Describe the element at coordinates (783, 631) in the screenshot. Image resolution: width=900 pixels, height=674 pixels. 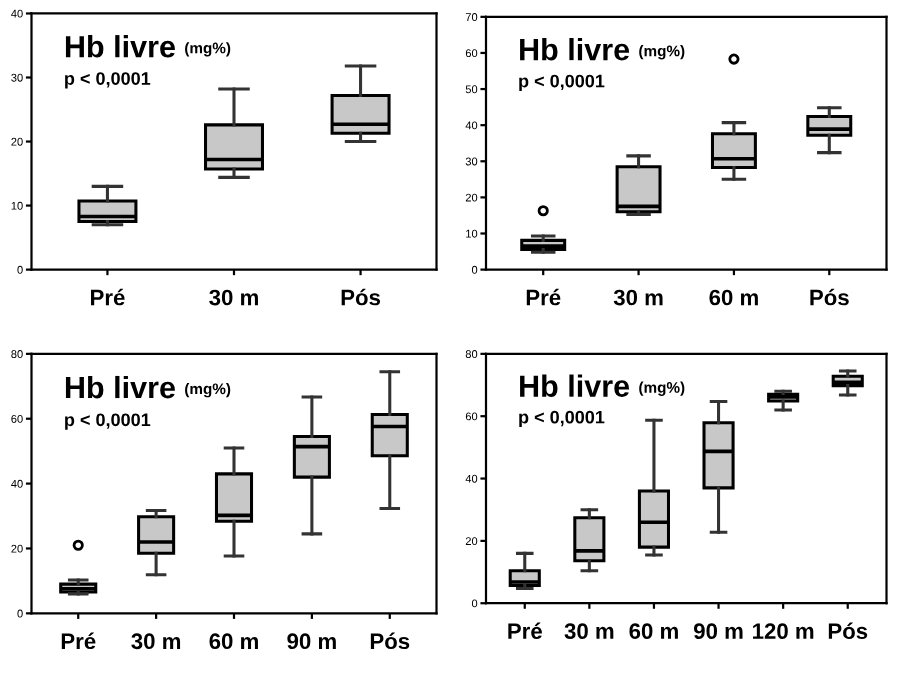
I see `x-tick-label: 120 m` at that location.